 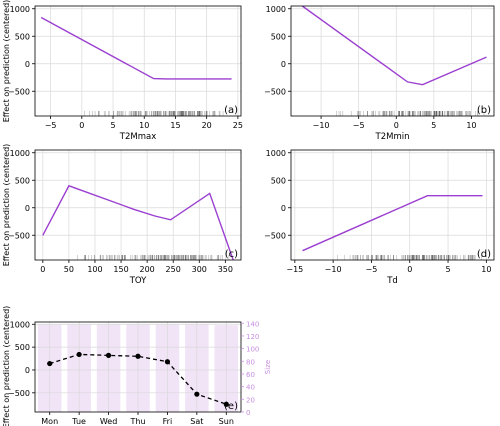 What do you see at coordinates (146, 269) in the screenshot?
I see `x-tick-label: 200` at bounding box center [146, 269].